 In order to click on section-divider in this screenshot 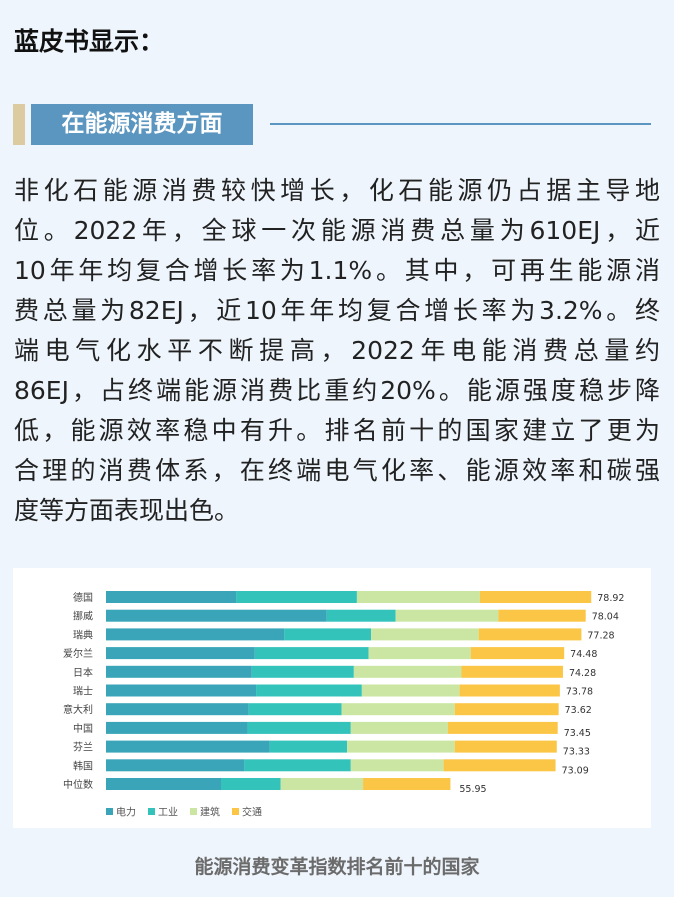, I will do `click(460, 124)`.